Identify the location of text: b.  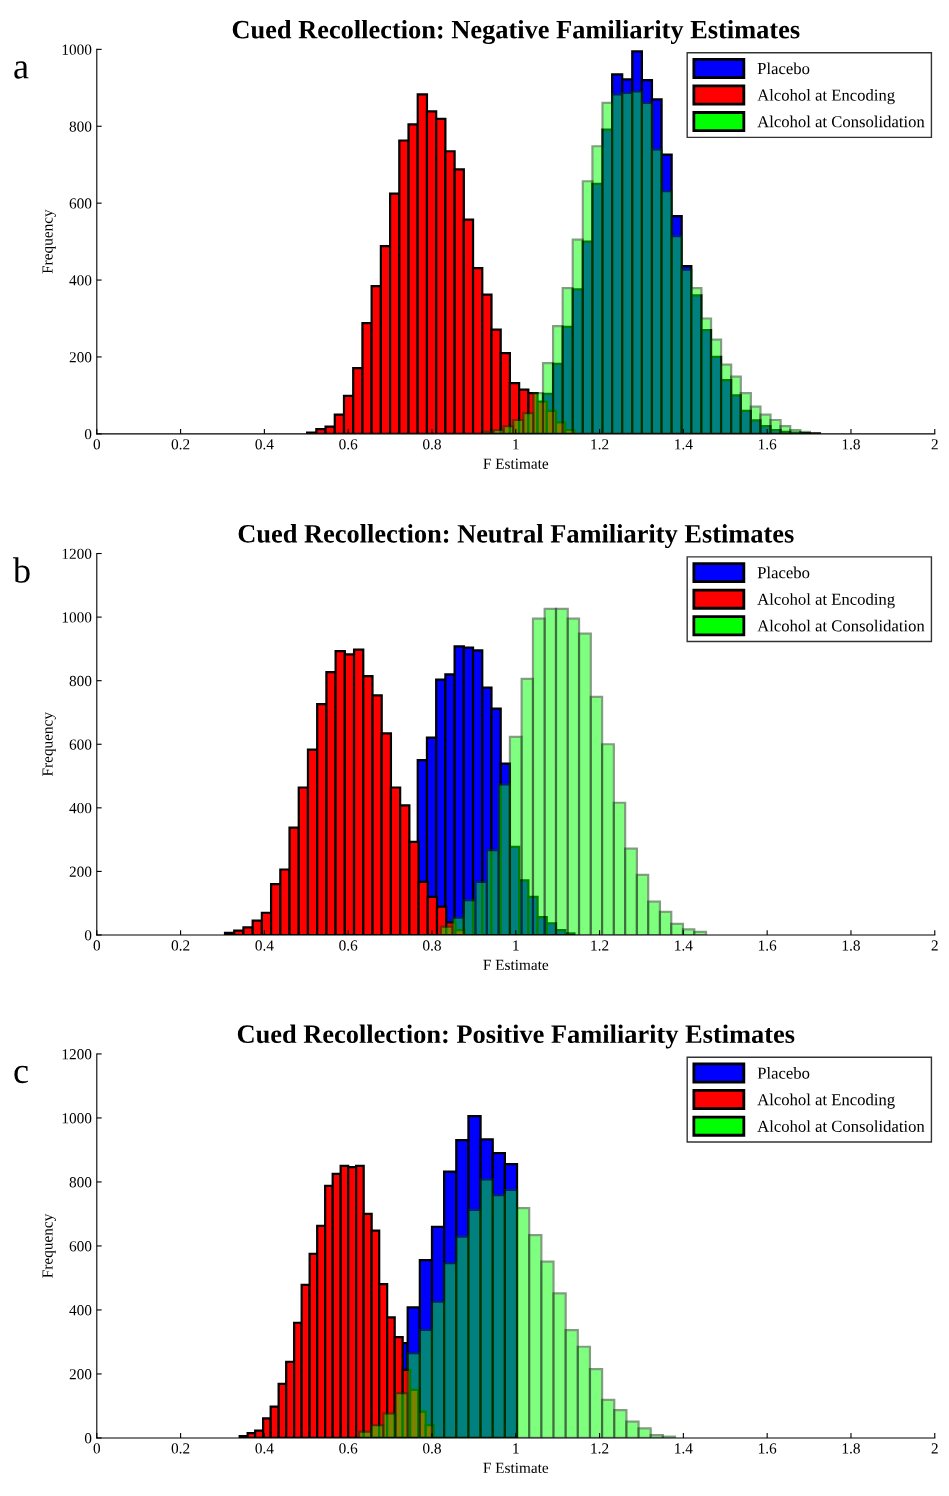
(21, 570).